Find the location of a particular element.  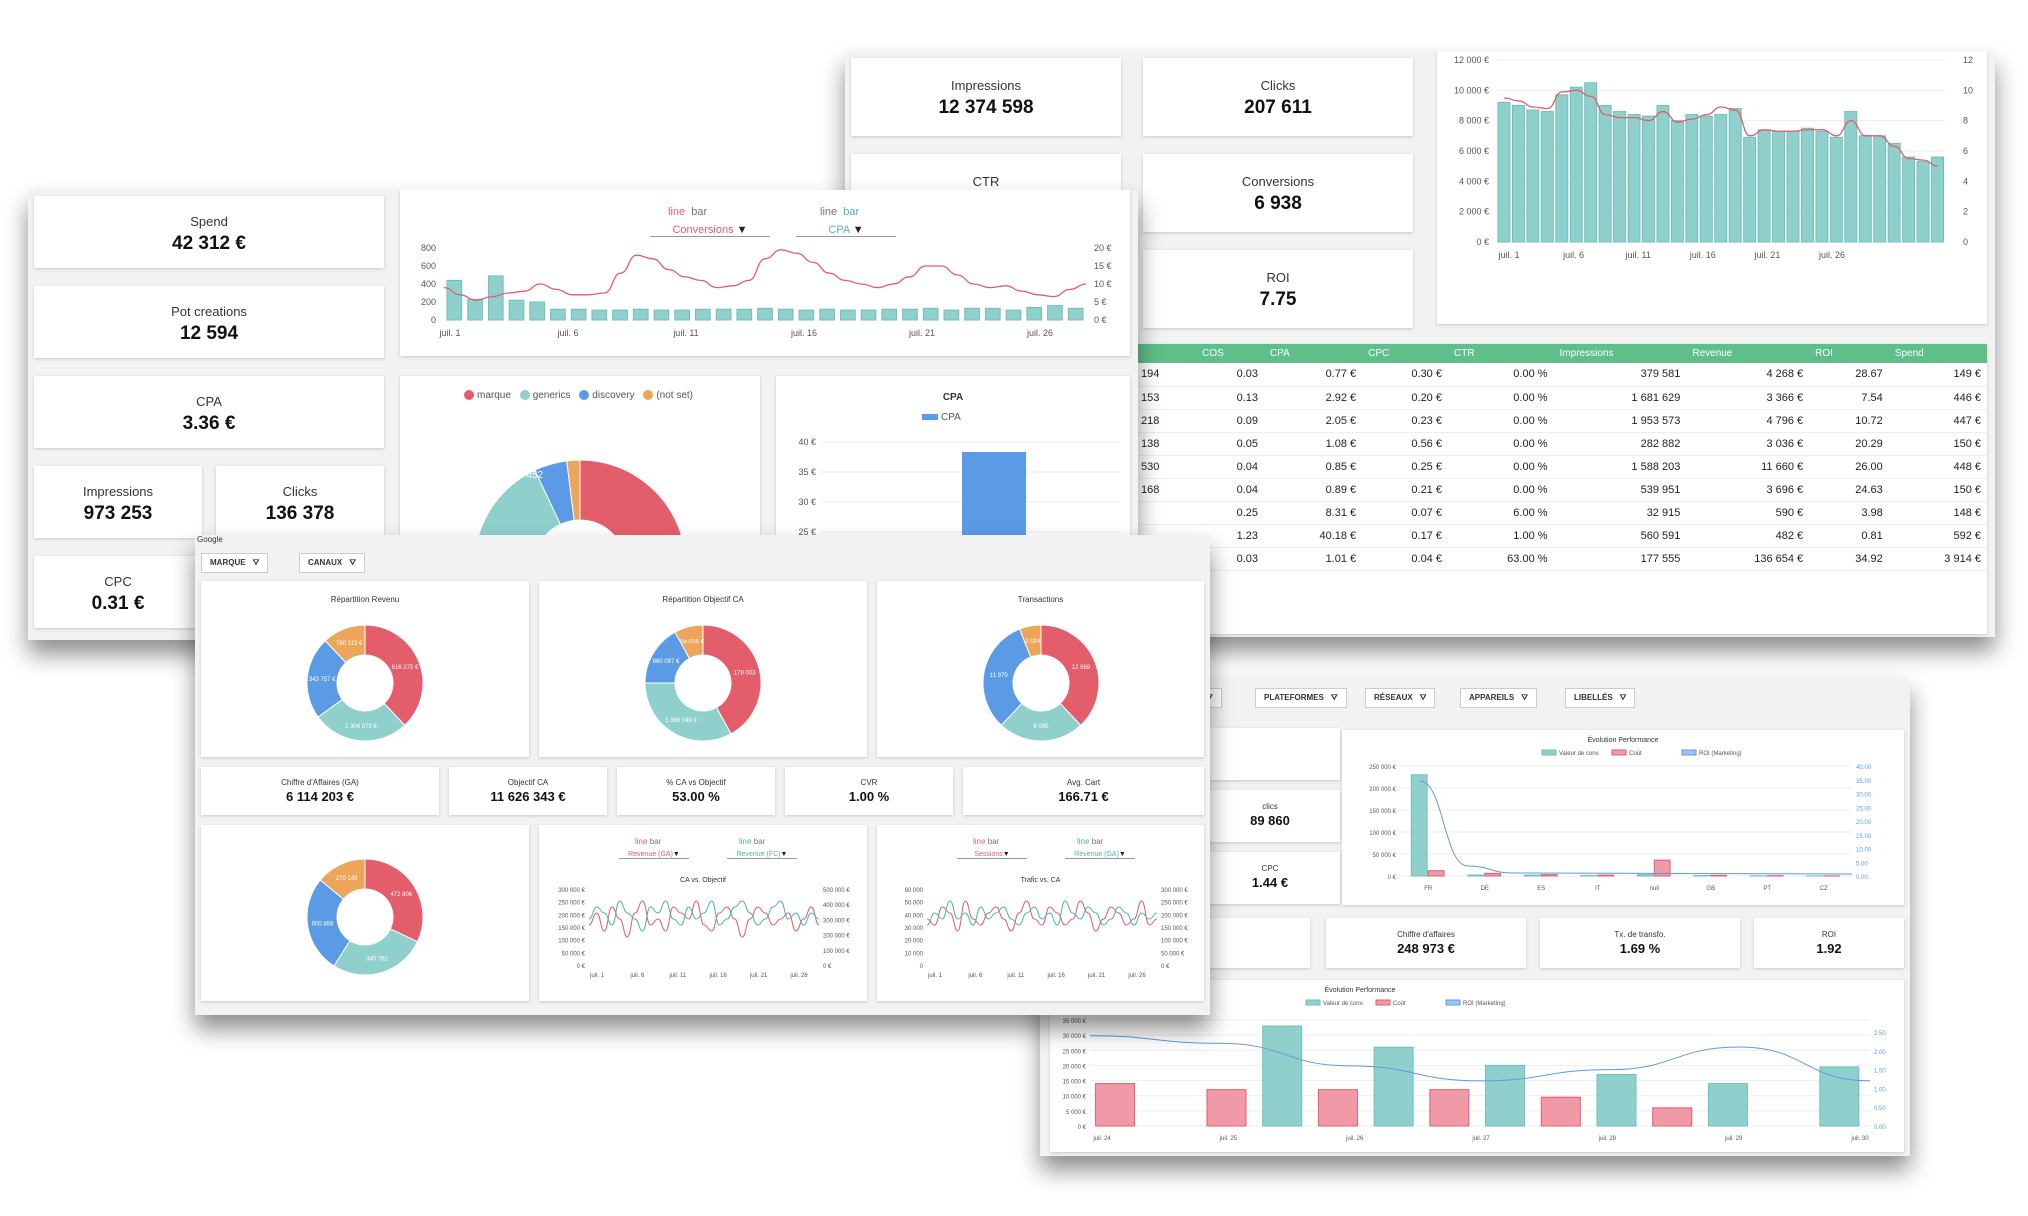

kpi-card-clicks: Clicks 207 611 is located at coordinates (1278, 97).